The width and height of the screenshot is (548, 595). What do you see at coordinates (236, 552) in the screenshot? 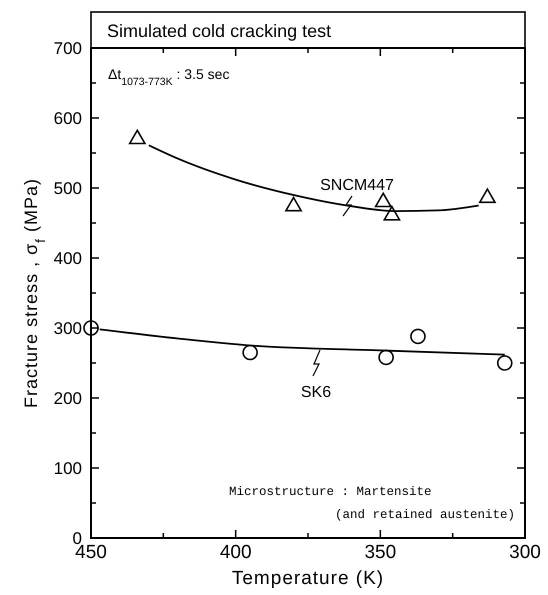
I see `x-tick-label: 400` at bounding box center [236, 552].